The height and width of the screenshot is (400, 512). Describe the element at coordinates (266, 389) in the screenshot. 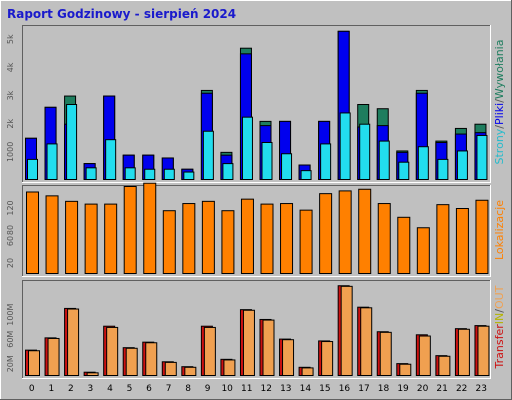

I see `x-tick-label-12: 12` at that location.